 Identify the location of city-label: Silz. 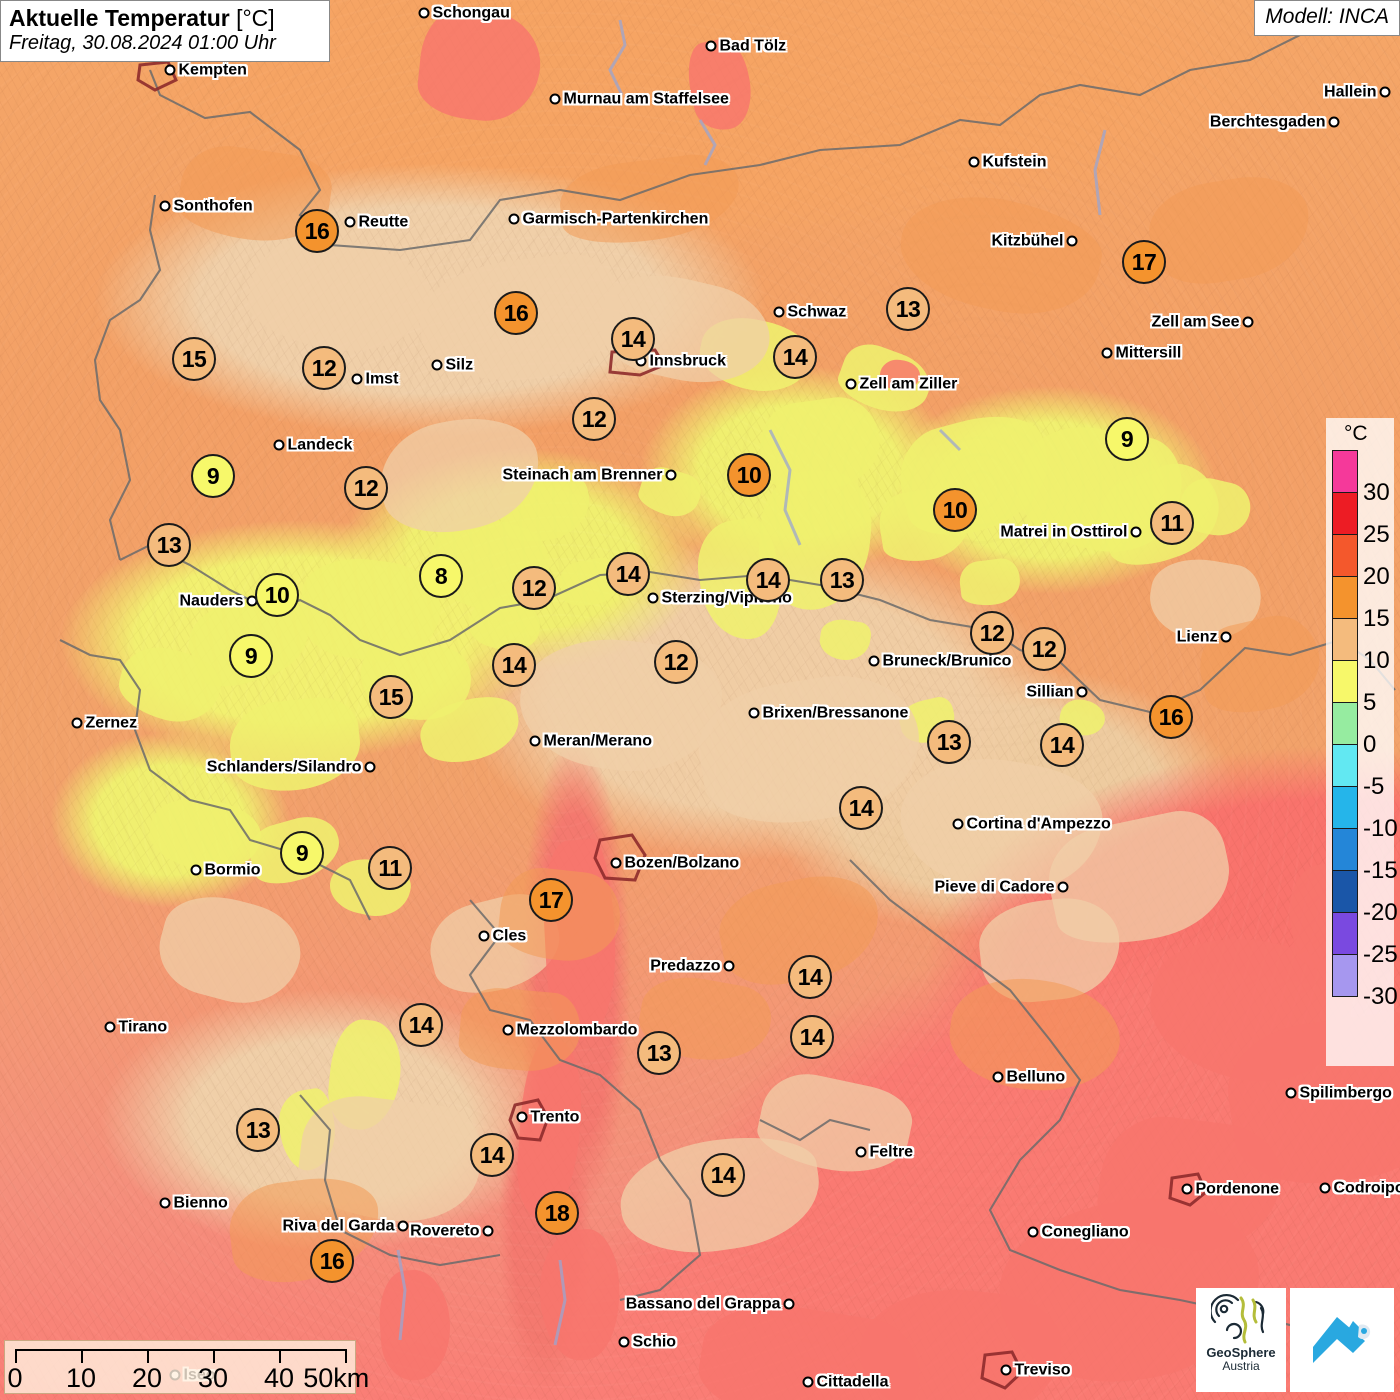
(459, 364).